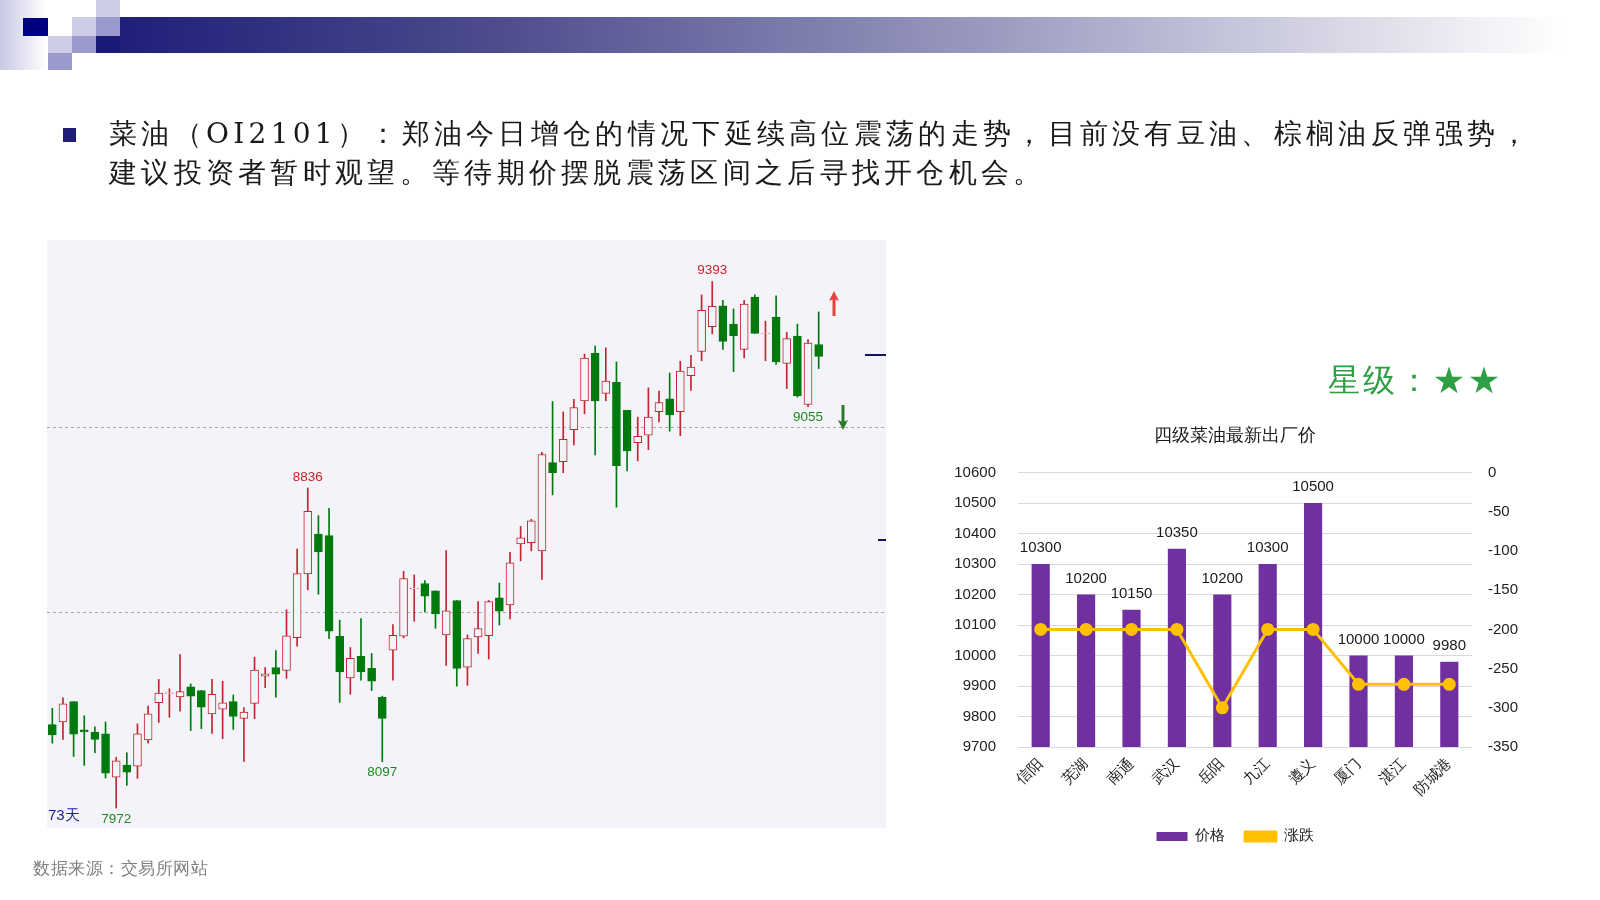  I want to click on data-label: 9980, so click(1449, 644).